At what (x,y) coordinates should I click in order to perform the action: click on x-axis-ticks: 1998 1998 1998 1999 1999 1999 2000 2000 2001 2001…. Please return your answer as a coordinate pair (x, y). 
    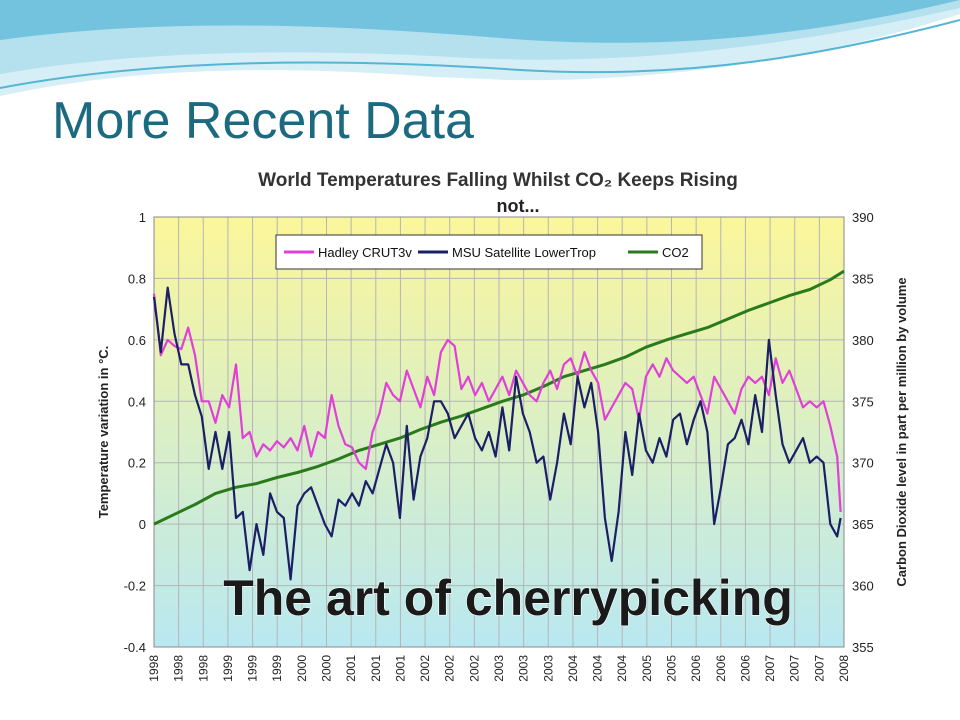
    Looking at the image, I should click on (499, 668).